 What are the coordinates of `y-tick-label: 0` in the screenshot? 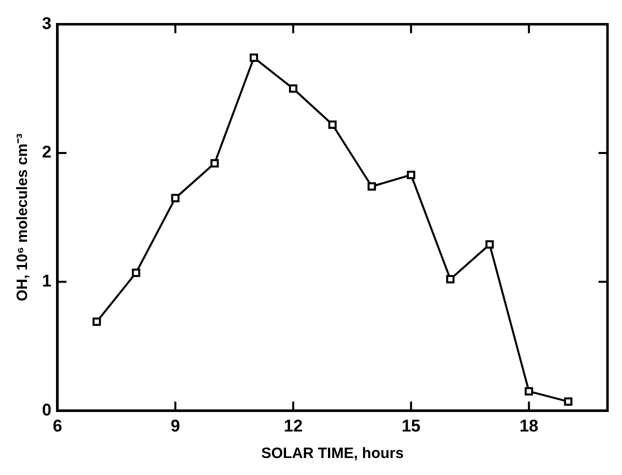 It's located at (47, 410).